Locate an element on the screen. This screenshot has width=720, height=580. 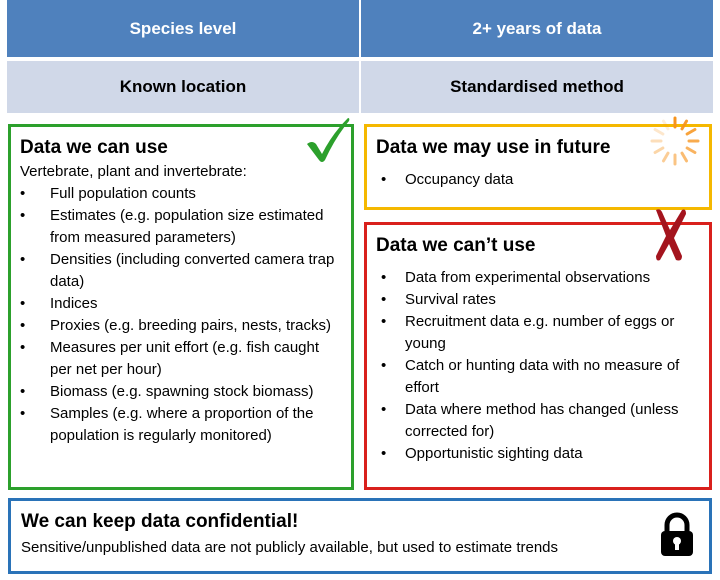
header-species-level: Species level is located at coordinates (183, 28).